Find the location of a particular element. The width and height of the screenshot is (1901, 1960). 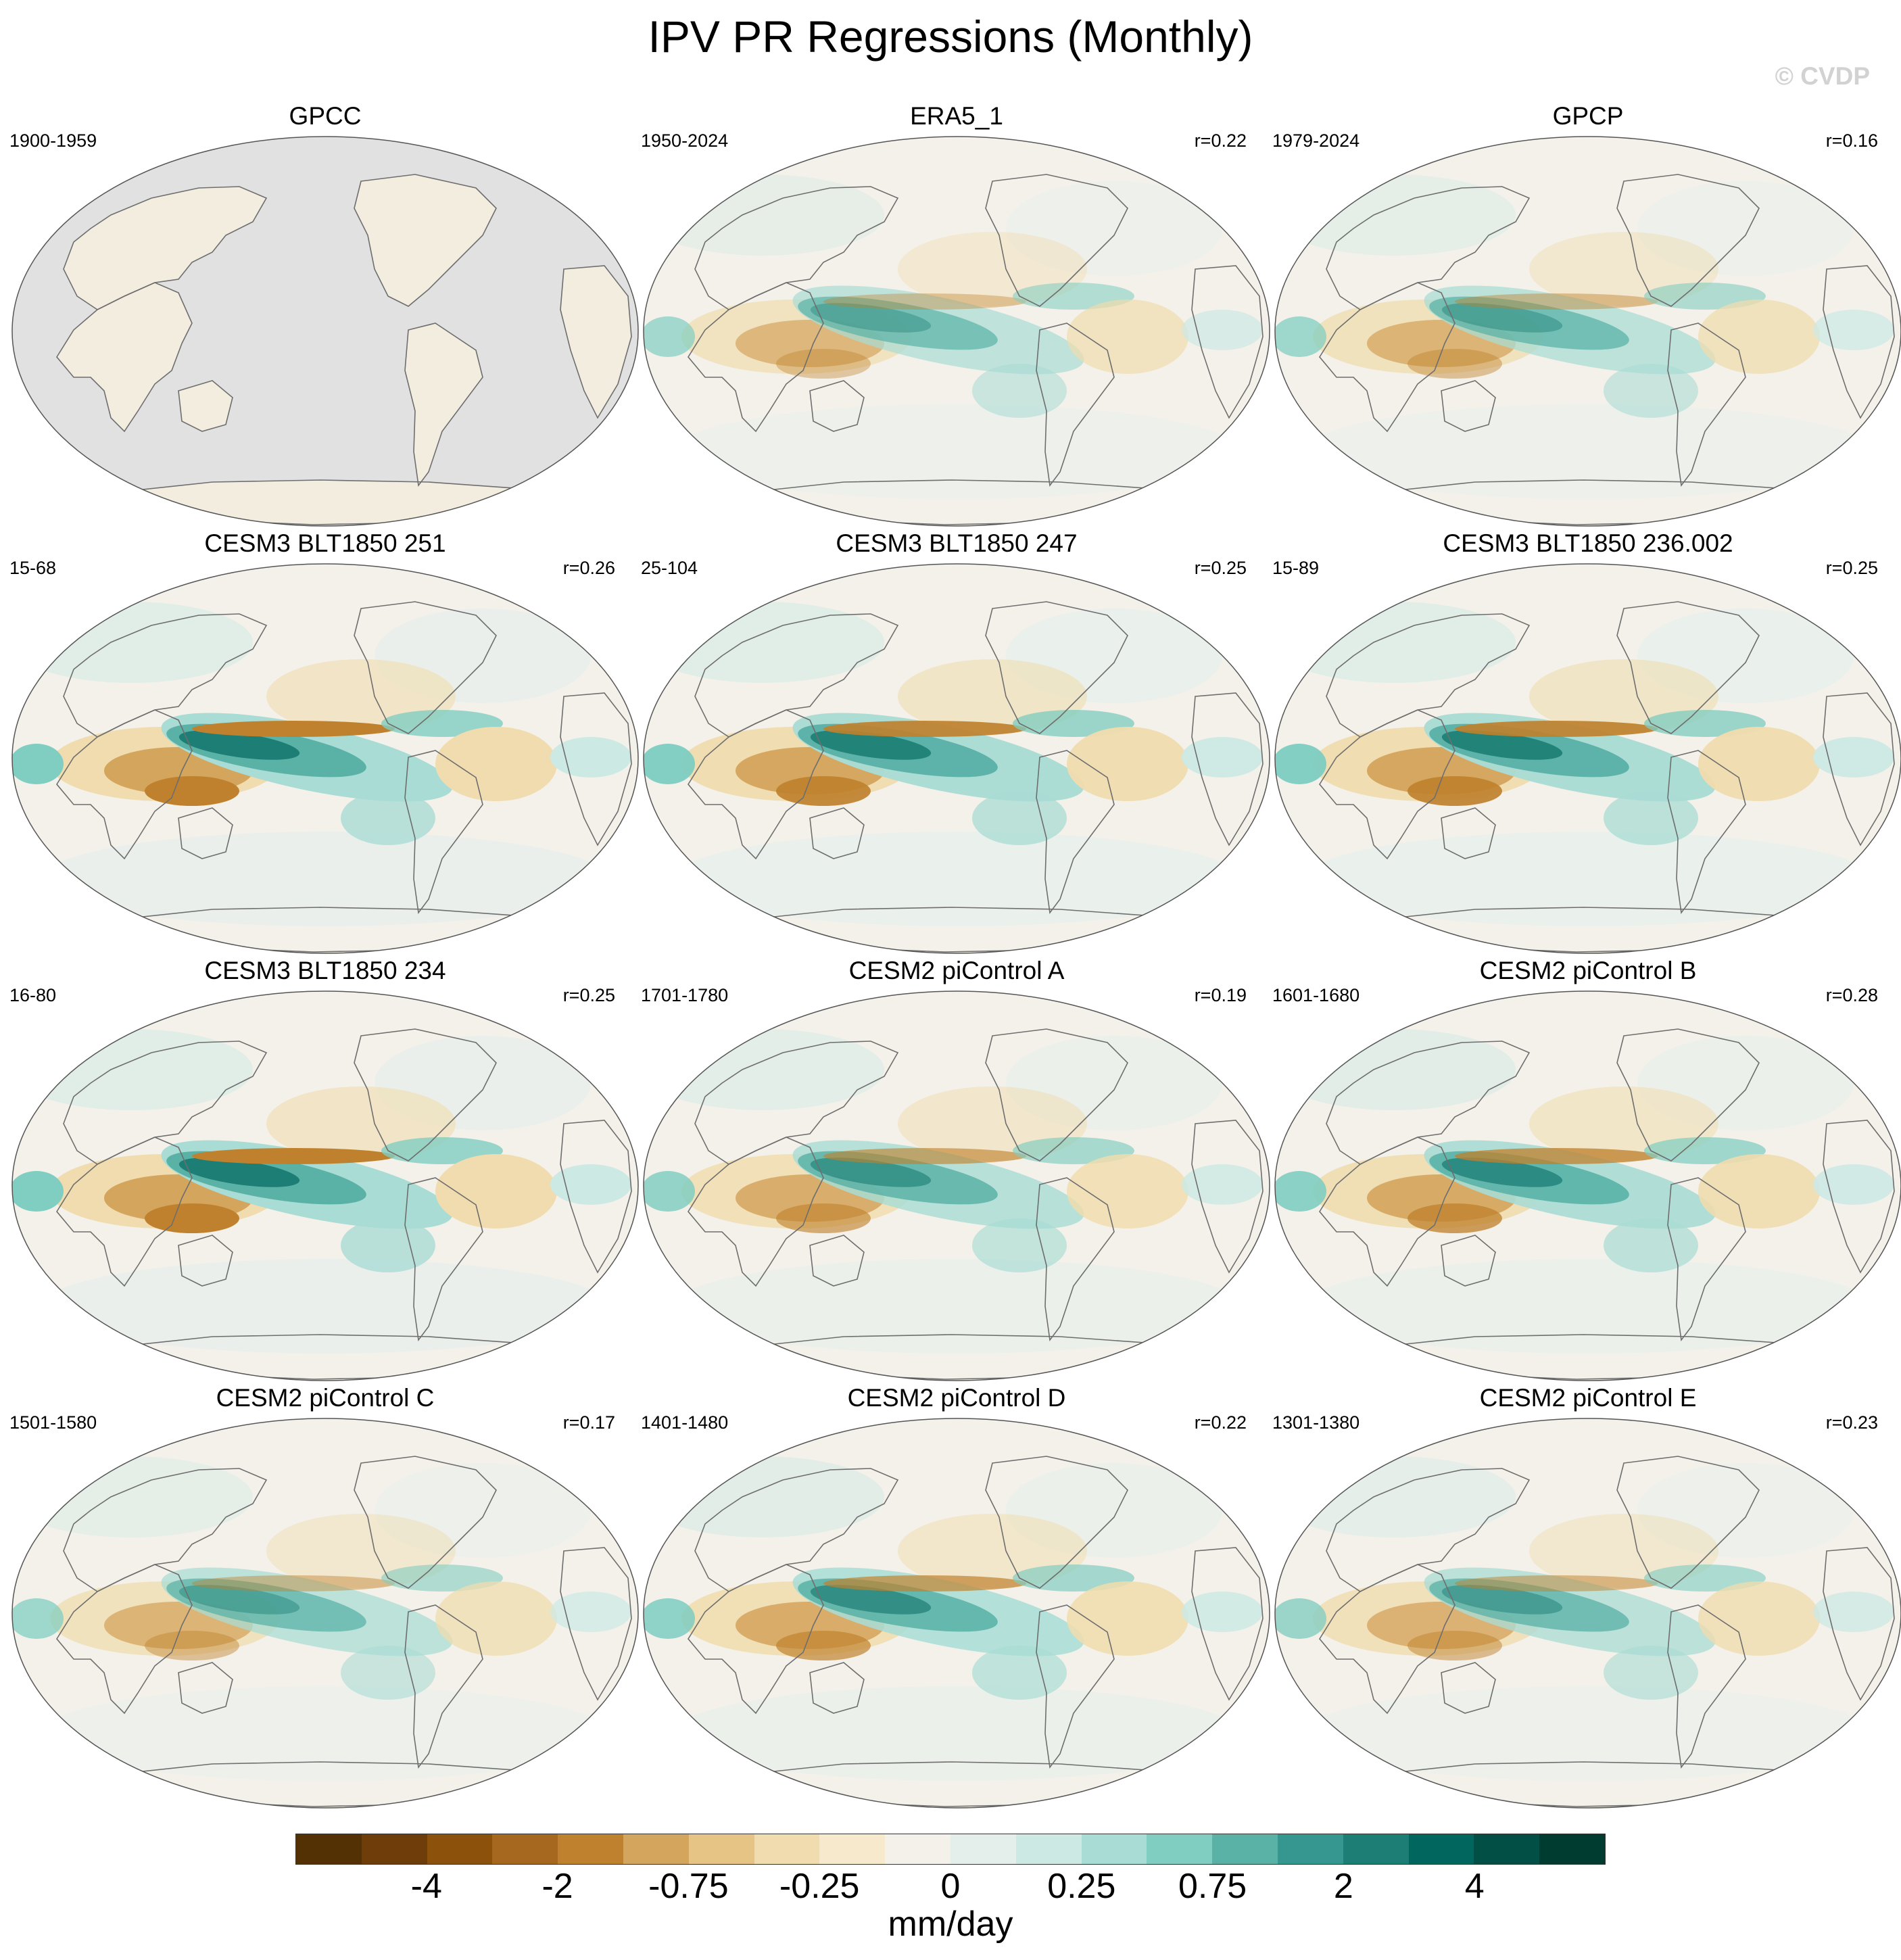

map-panel: CESM3 BLT1850 234 16-80 r=0.25 is located at coordinates (325, 1169).